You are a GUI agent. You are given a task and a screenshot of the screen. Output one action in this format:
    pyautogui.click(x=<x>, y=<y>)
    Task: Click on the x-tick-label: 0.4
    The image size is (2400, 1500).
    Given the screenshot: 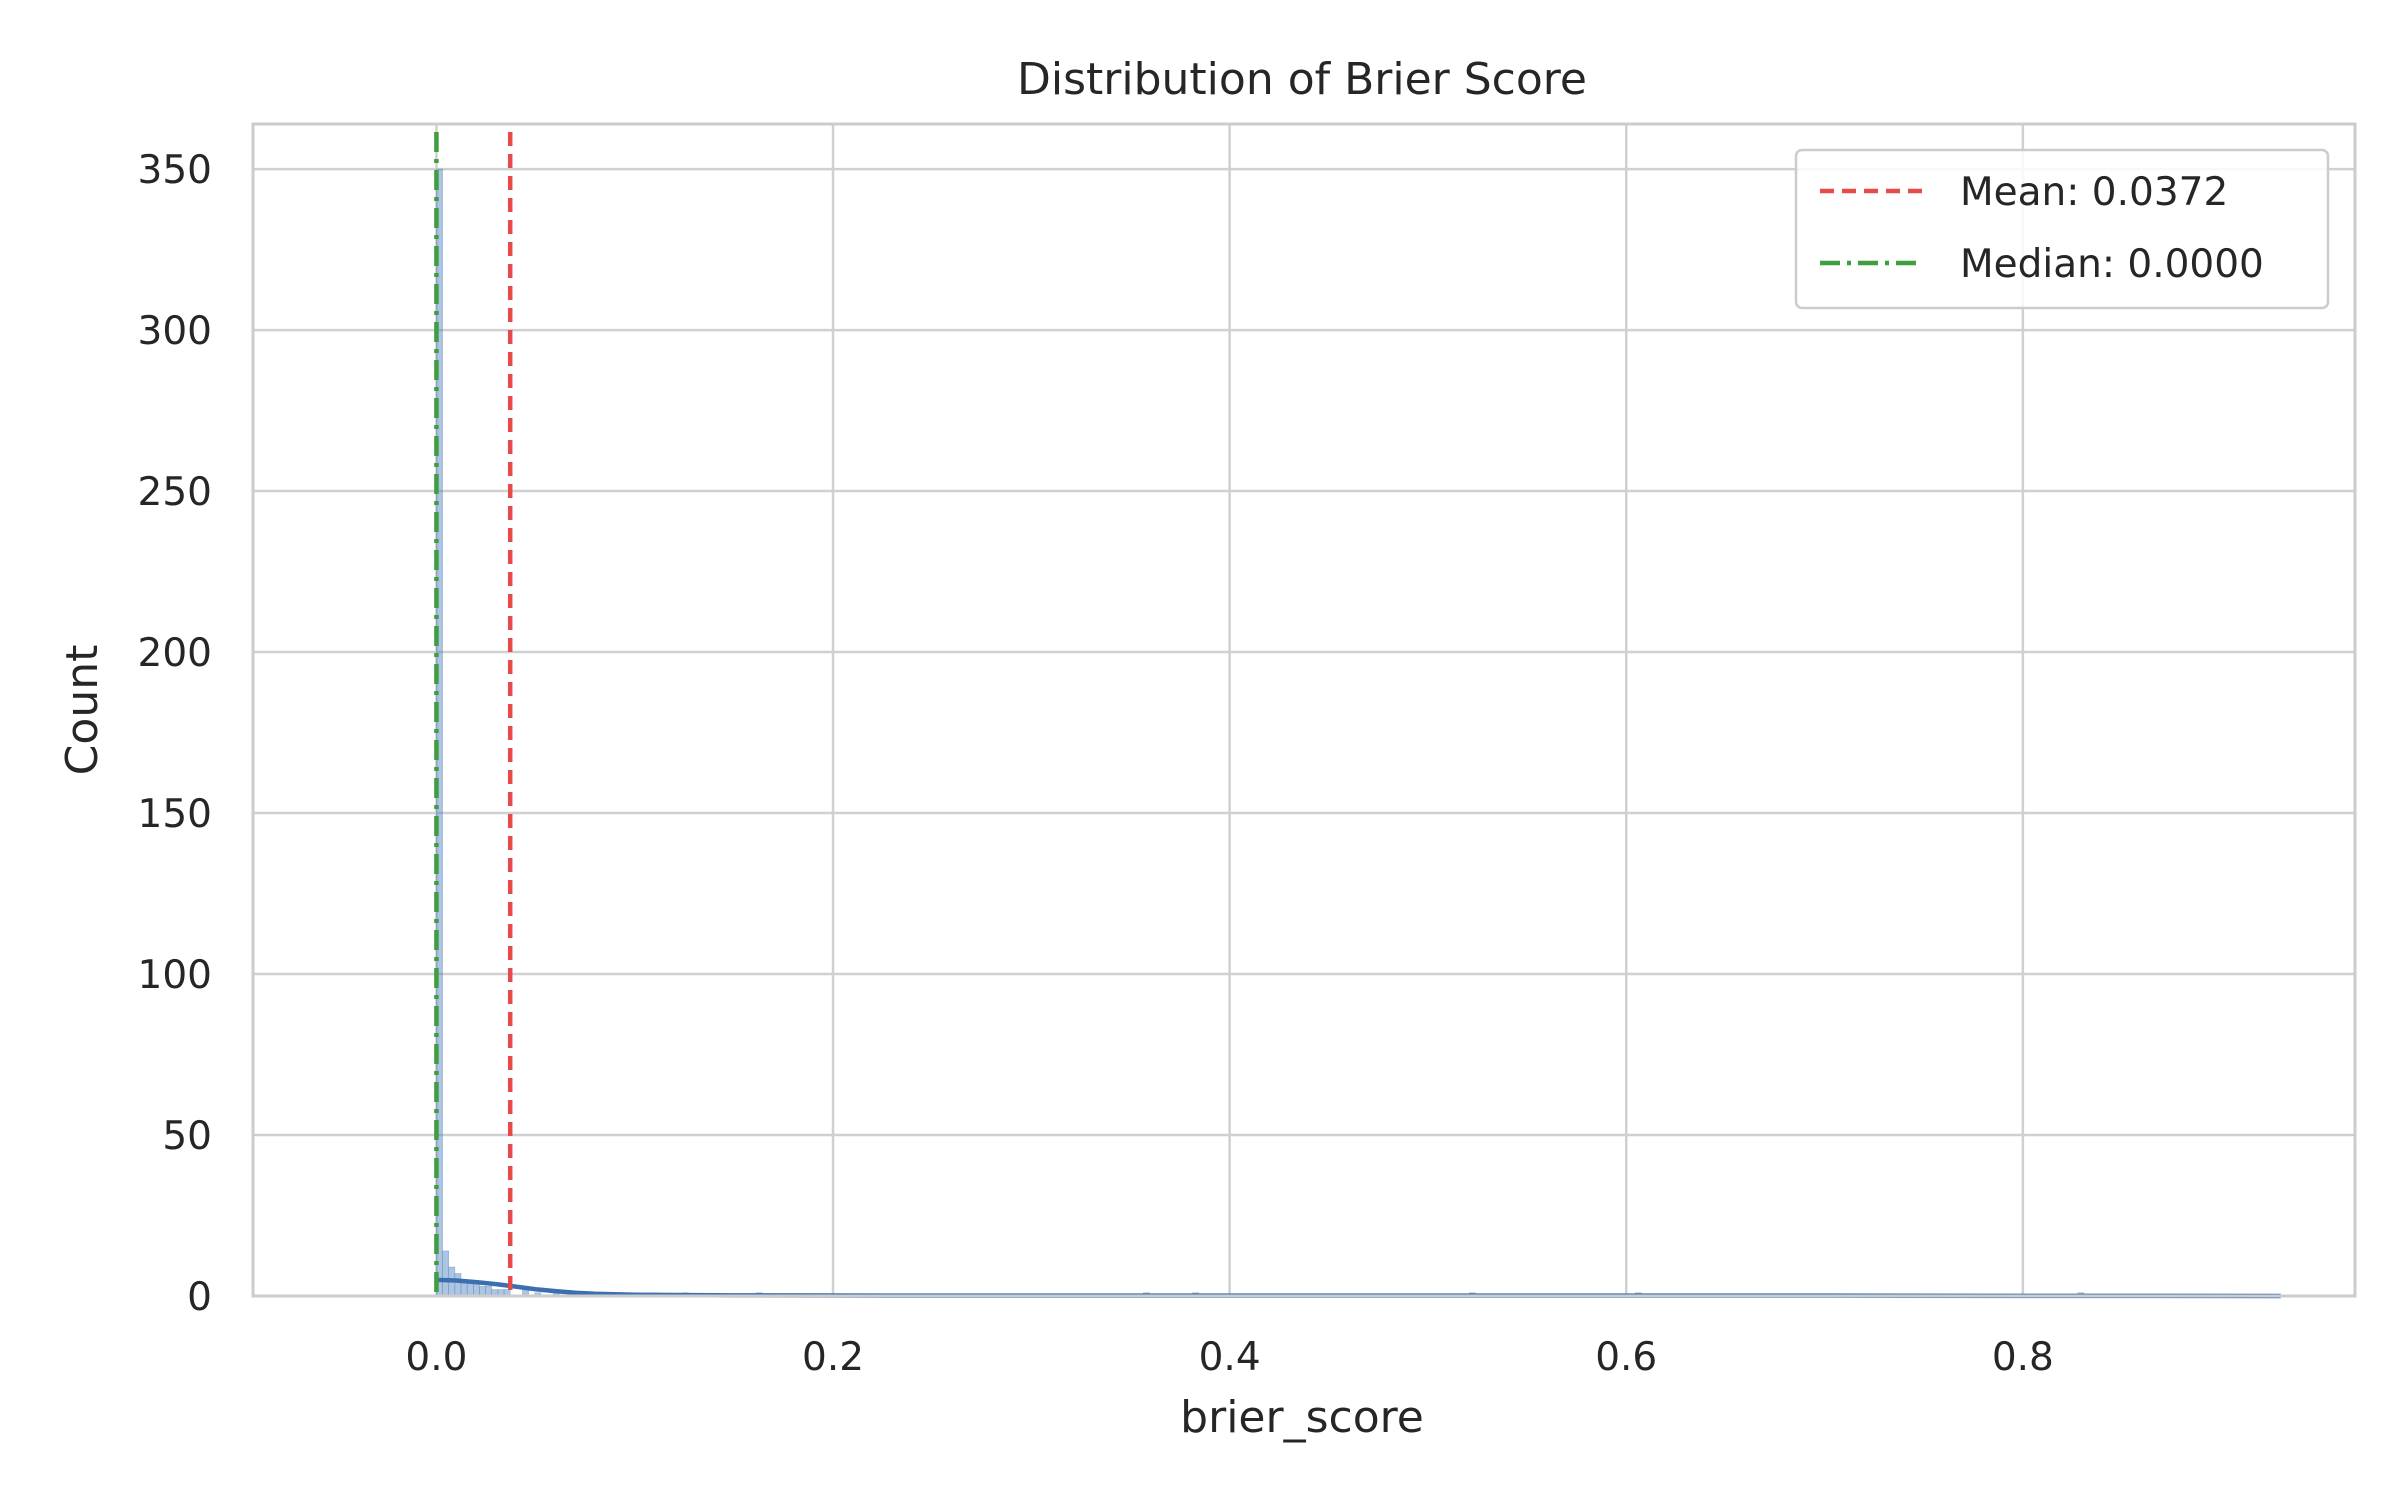 What is the action you would take?
    pyautogui.click(x=1230, y=1357)
    